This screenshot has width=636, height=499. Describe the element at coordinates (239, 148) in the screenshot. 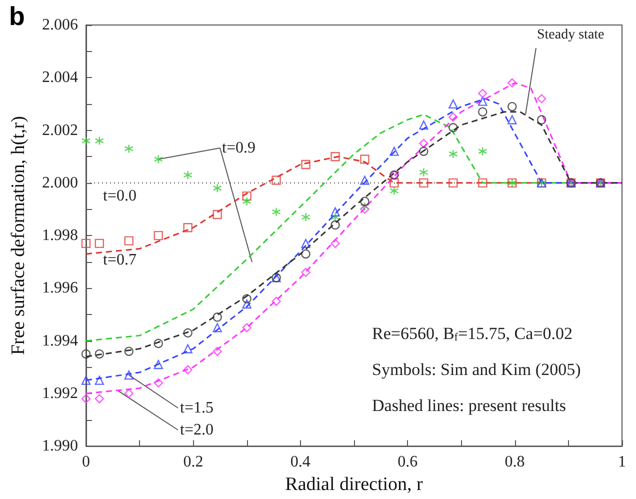

I see `annotation: t=0.9` at that location.